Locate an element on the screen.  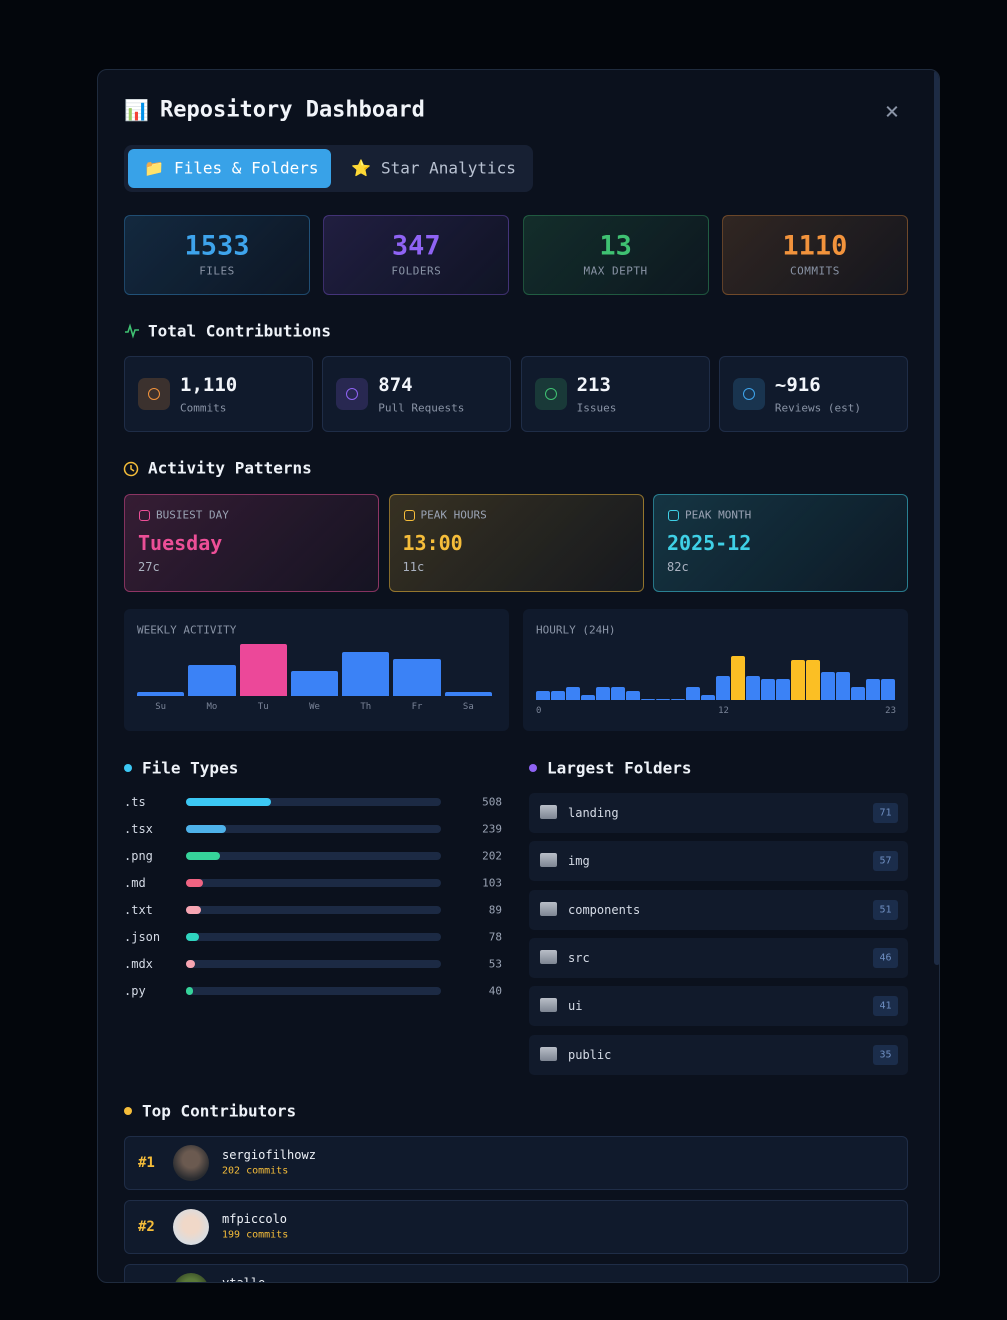
contribution-value: ~916 is located at coordinates (797, 385).